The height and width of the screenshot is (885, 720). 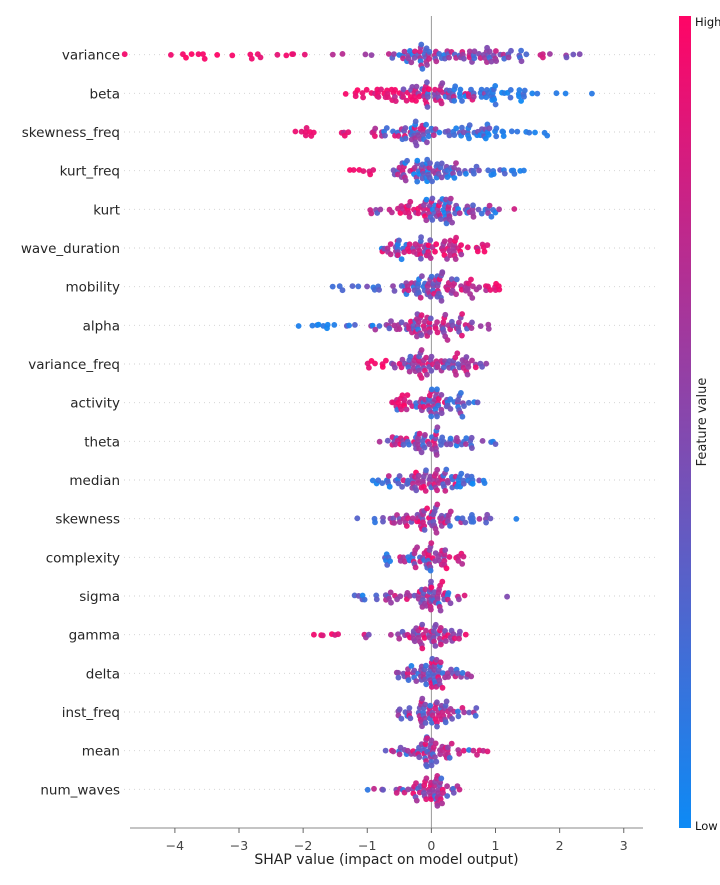 I want to click on feature-points-kurt_freq, so click(x=437, y=170).